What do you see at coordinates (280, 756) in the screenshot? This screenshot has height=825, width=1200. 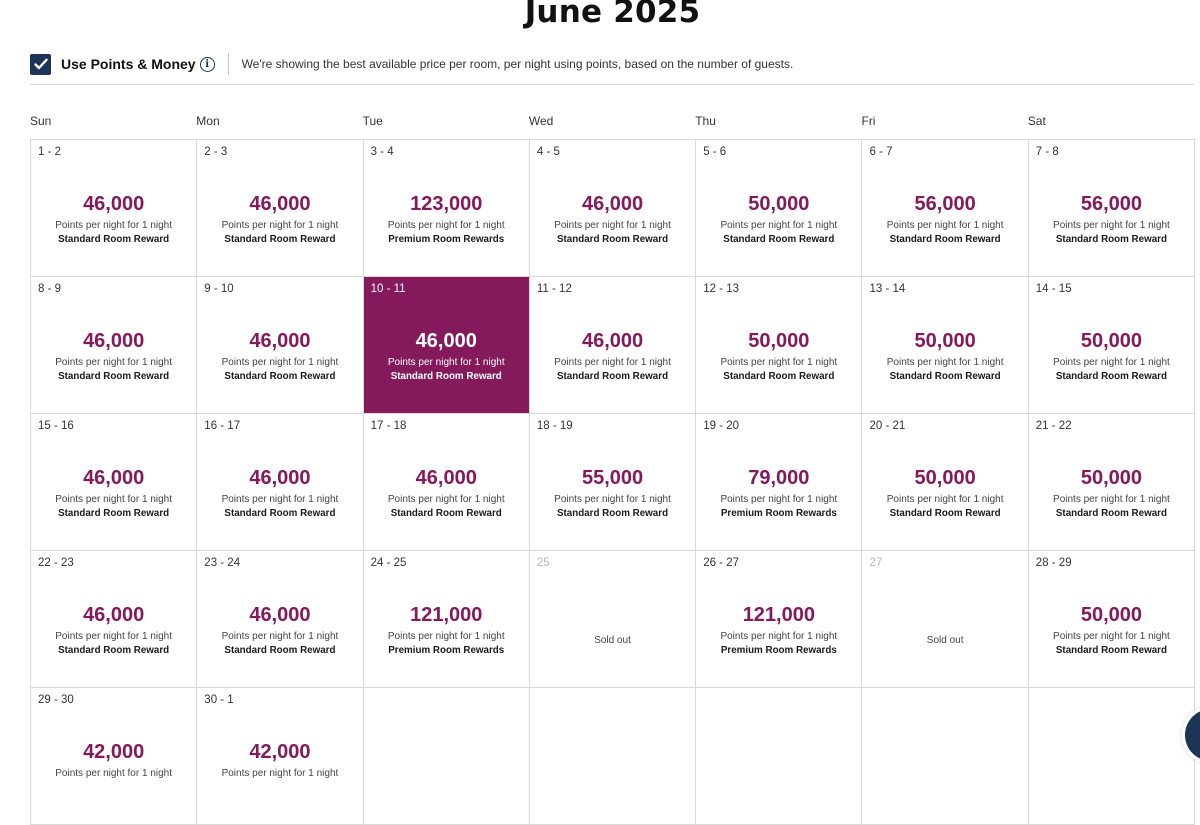 I see `calendar-day: 30 - 1 42,000 Points per night for 1 night` at bounding box center [280, 756].